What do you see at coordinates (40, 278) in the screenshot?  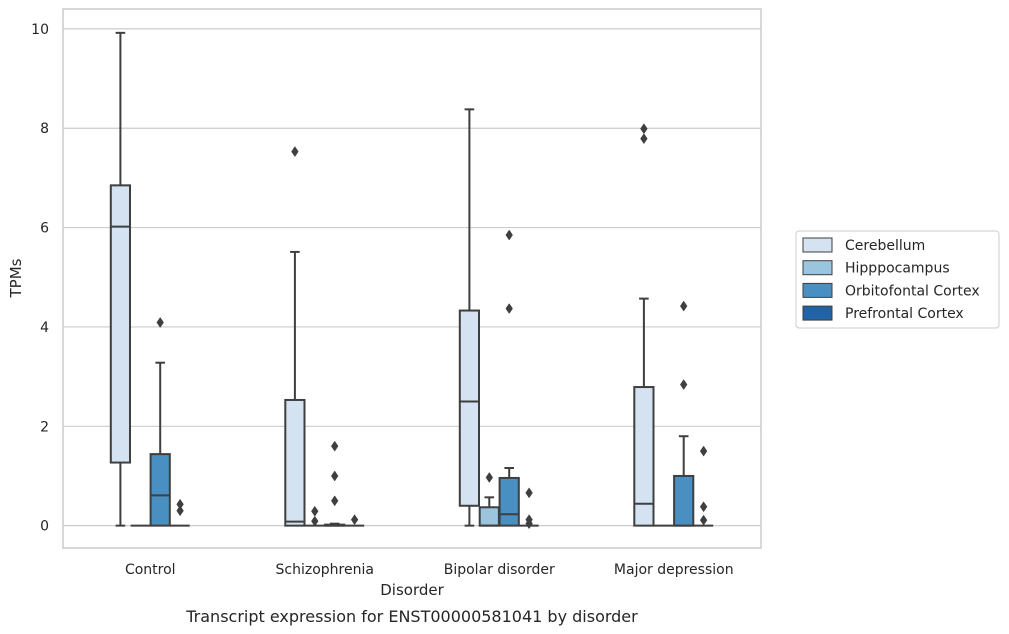 I see `y-tick-labels: 0 2 4 6 8 10` at bounding box center [40, 278].